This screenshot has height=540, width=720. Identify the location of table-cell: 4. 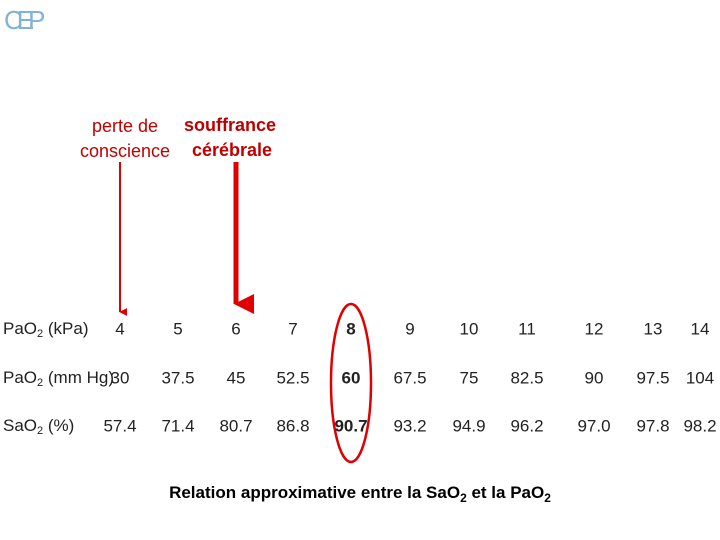
(119, 328).